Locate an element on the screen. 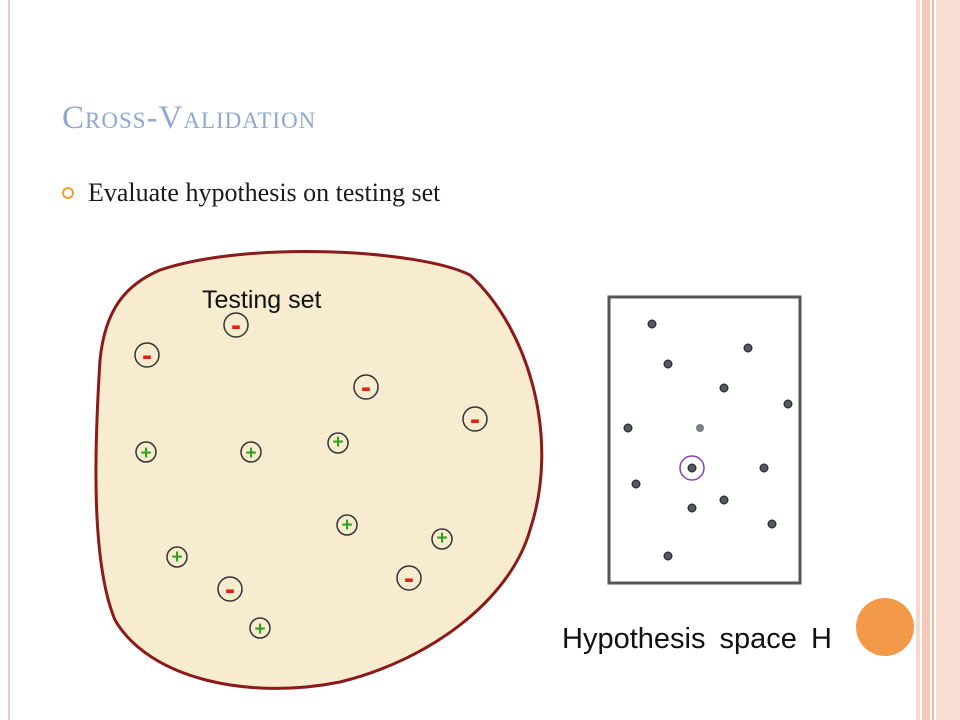 This screenshot has width=960, height=720. selected-hypothesis is located at coordinates (692, 468).